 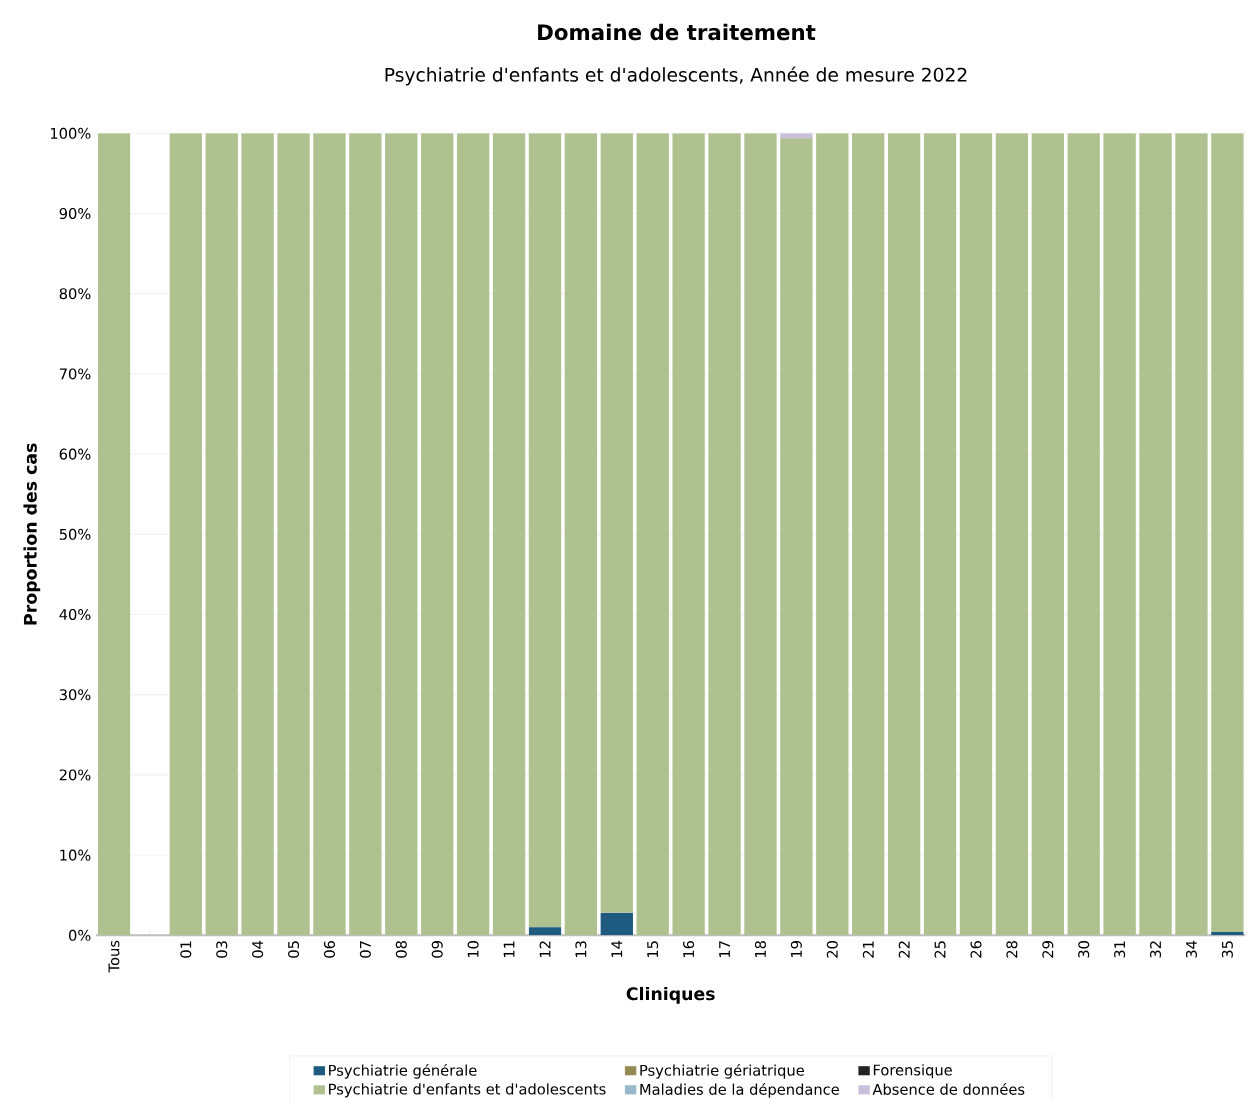 I want to click on x-tick-label: 16, so click(x=689, y=949).